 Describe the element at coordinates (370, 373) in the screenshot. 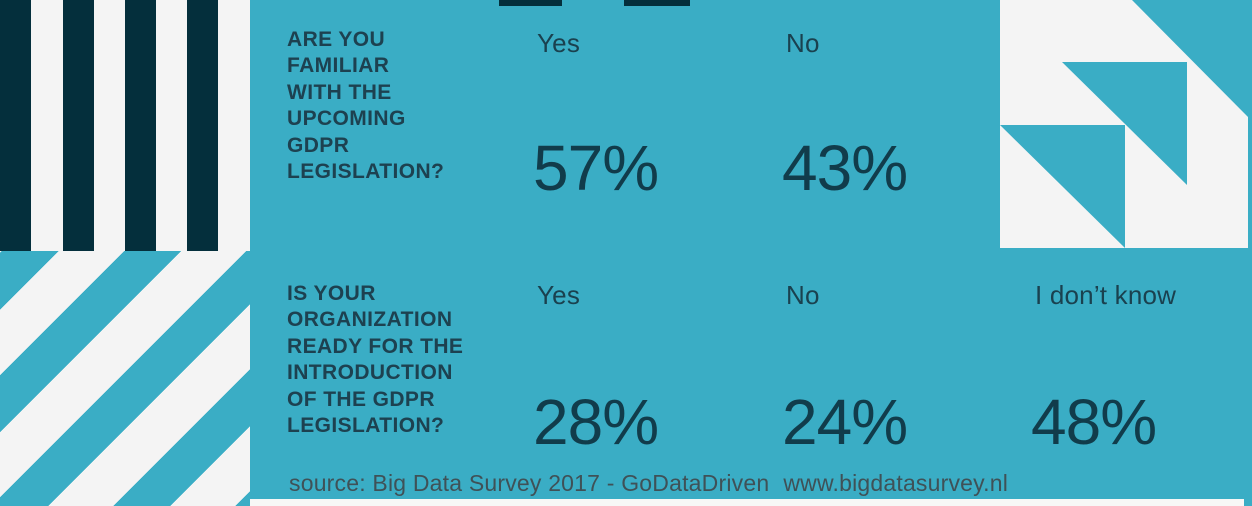

I see `question-2-line: INTRODUCTION` at that location.